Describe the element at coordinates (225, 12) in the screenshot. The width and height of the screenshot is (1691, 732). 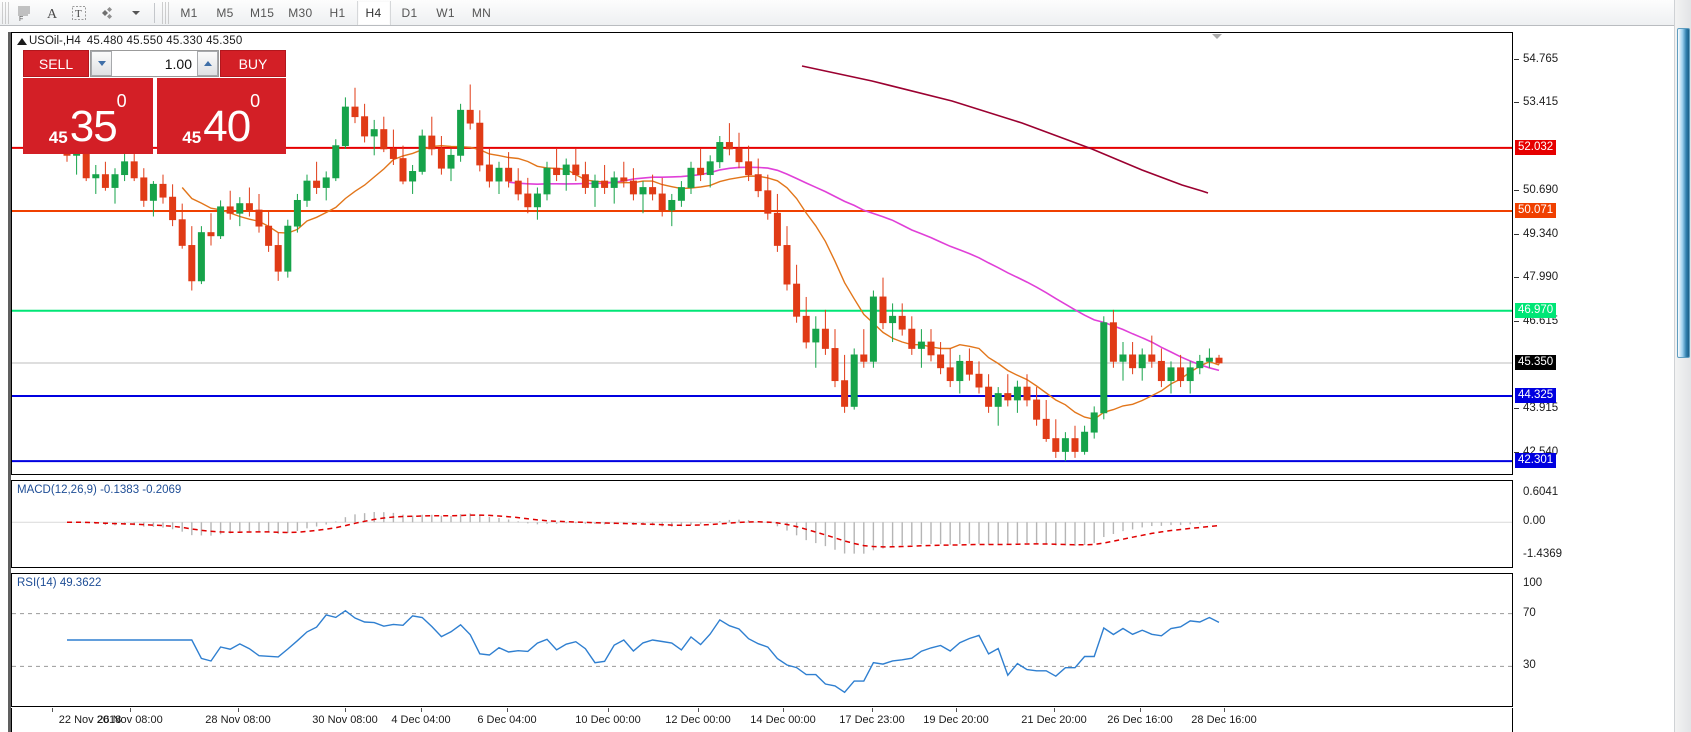
I see `timeframe-m5: M5` at that location.